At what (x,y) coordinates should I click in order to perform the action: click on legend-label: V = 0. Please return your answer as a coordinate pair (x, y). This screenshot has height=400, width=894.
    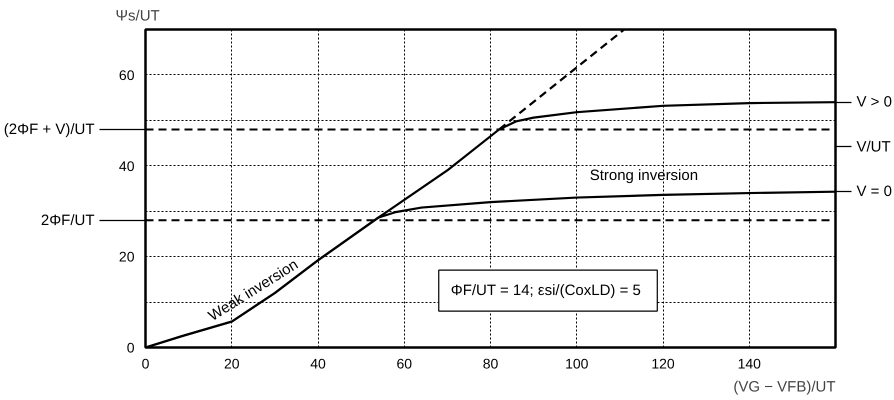
    Looking at the image, I should click on (874, 191).